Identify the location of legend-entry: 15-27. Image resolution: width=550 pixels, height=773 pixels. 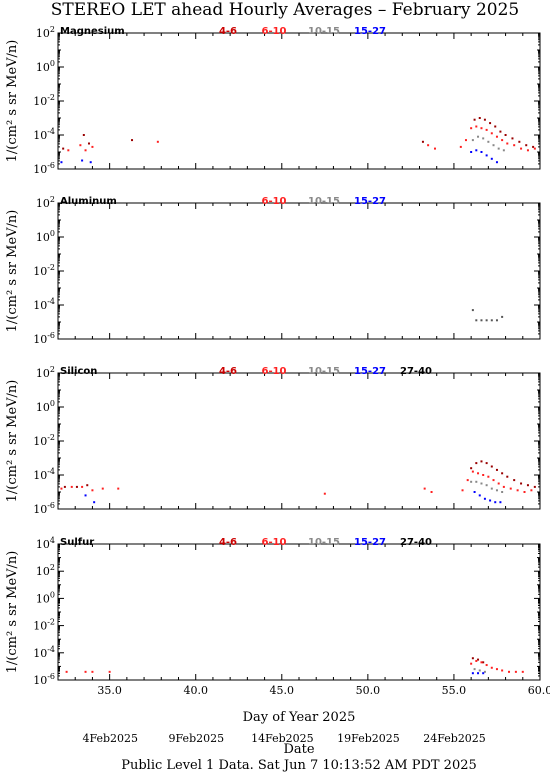
(370, 371).